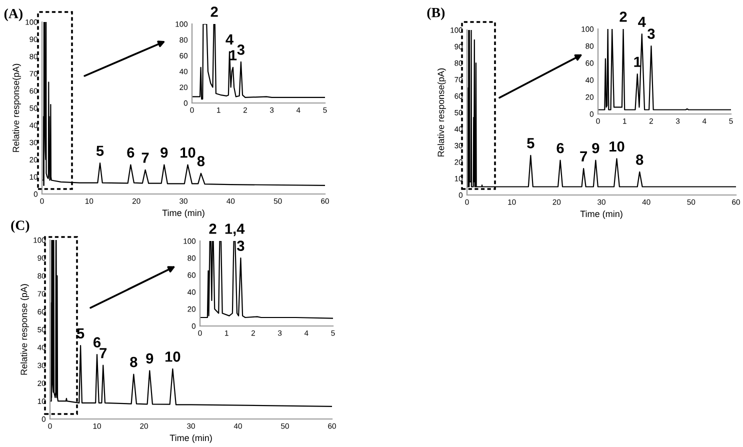 This screenshot has height=447, width=743. I want to click on chart-title: (C), so click(20, 226).